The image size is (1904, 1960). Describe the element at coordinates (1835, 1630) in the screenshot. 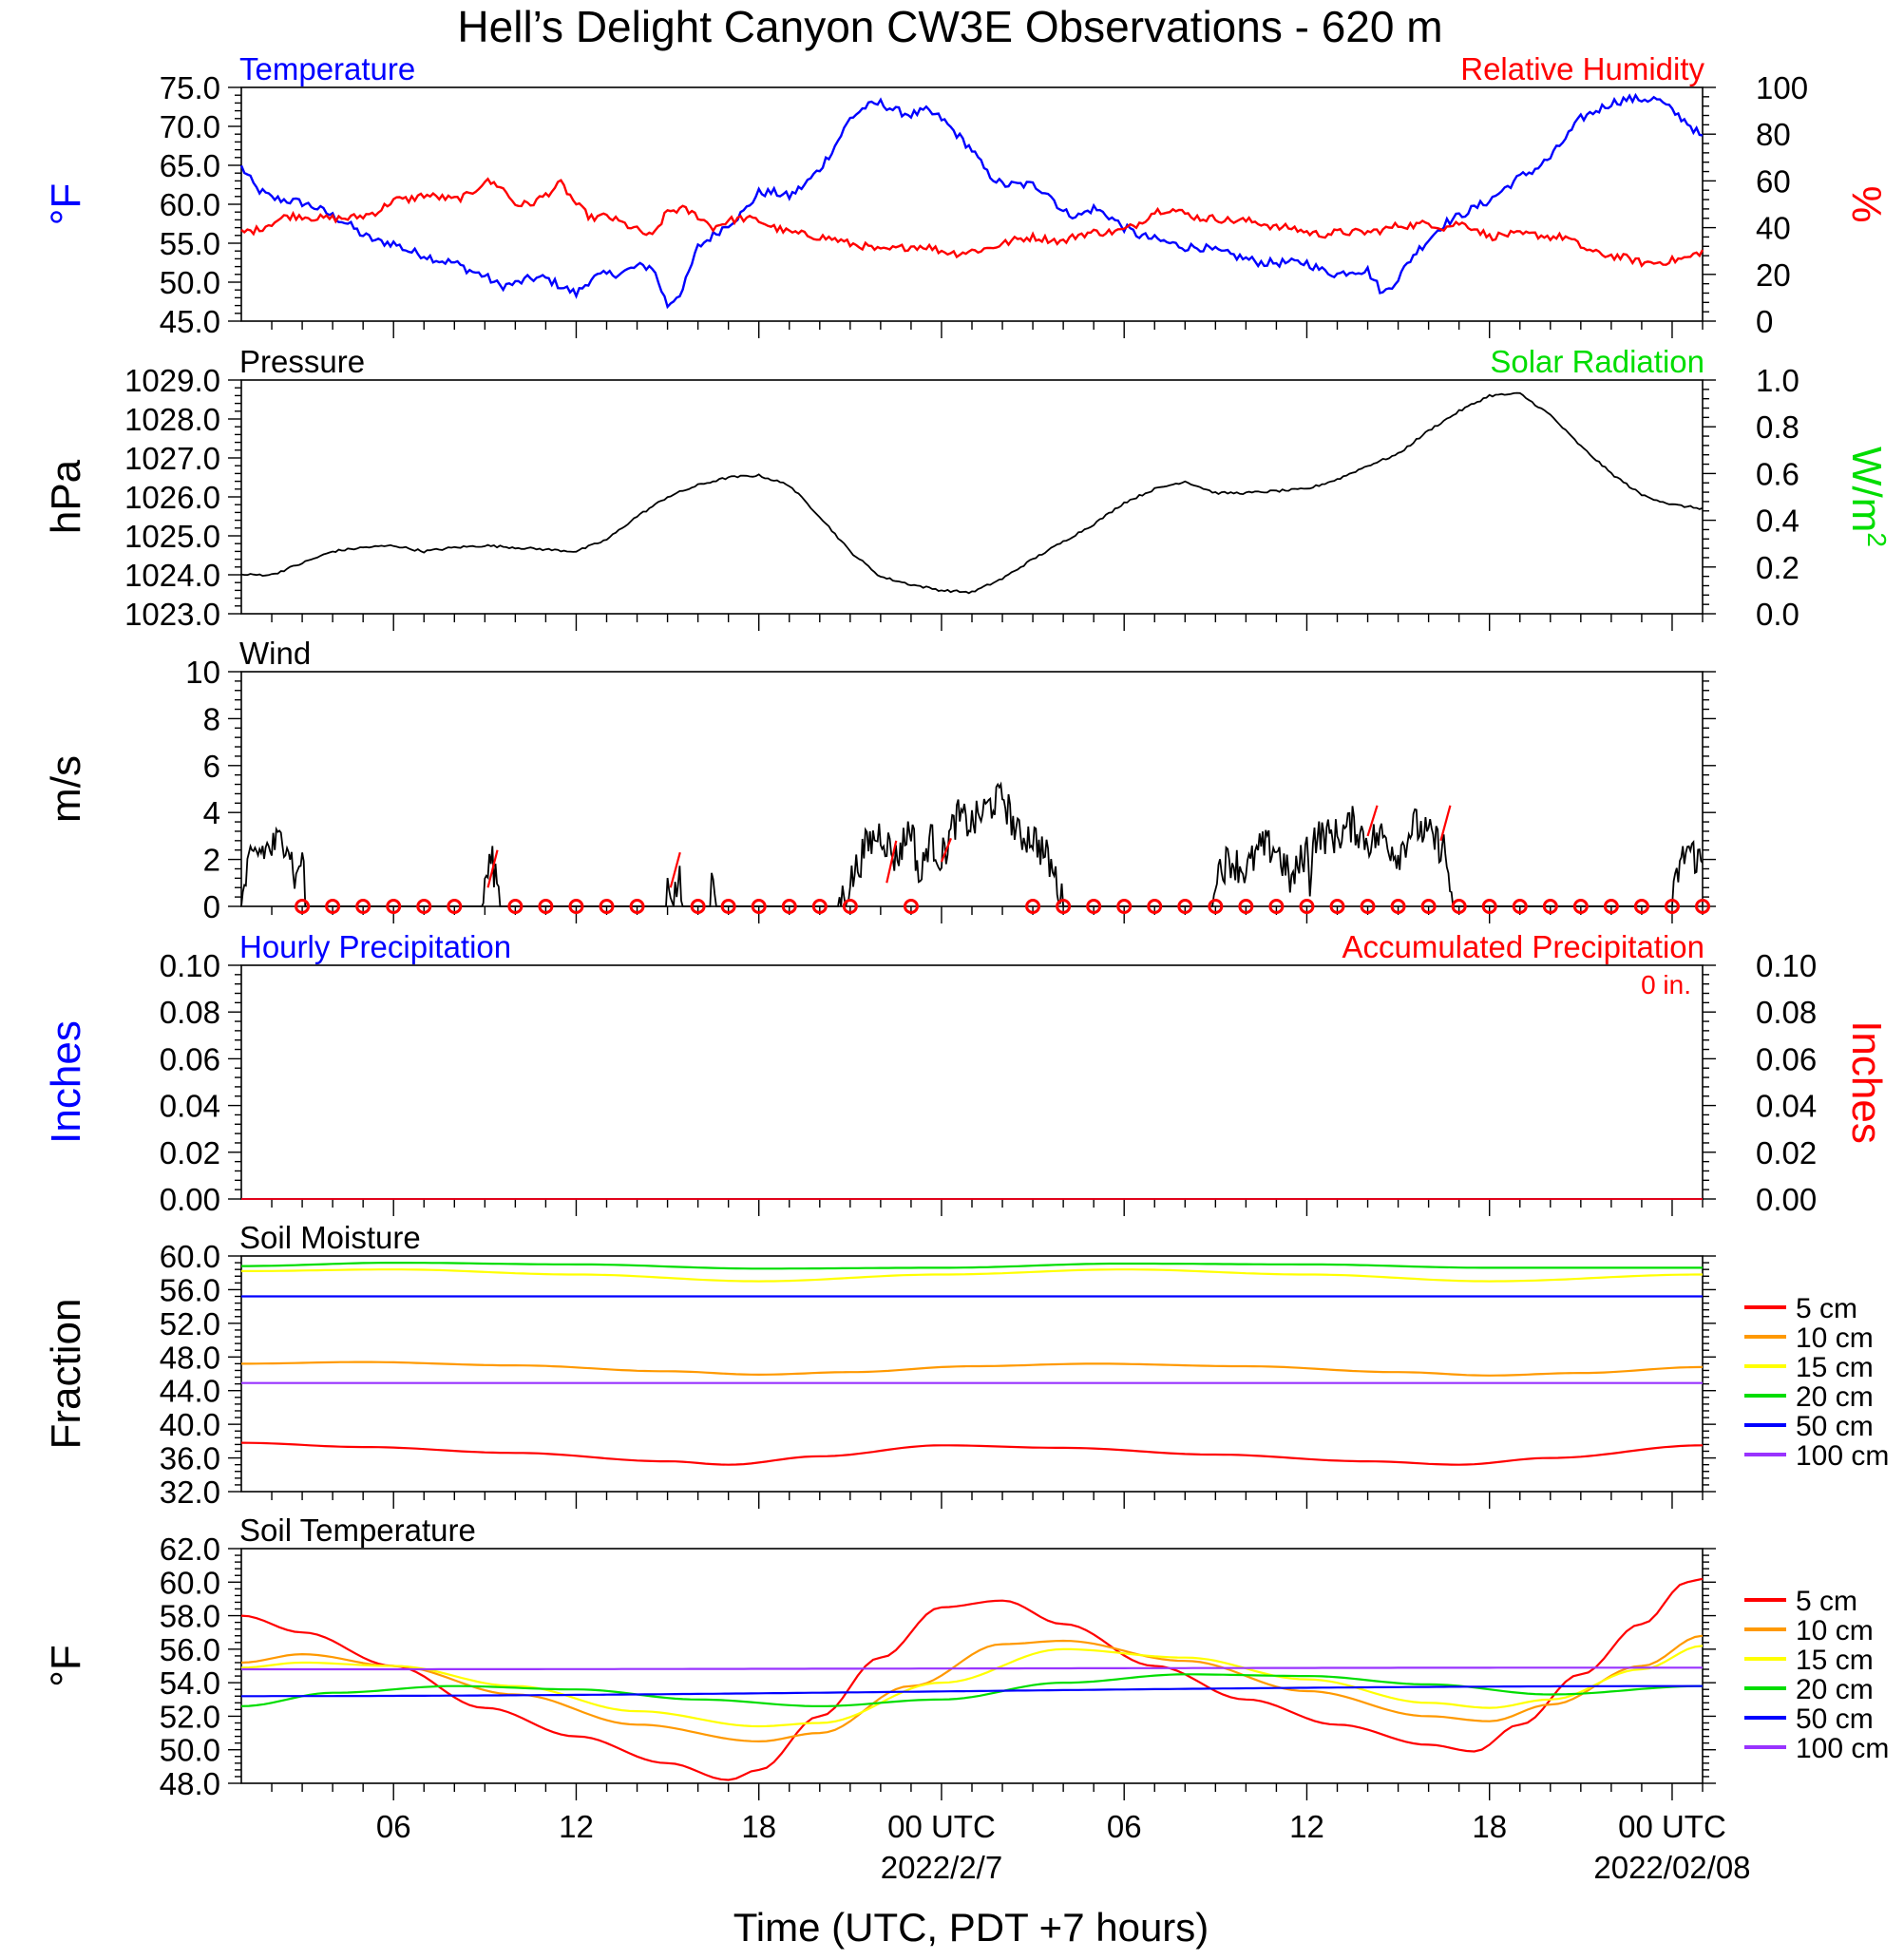

I see `legend-label: 10 cm` at that location.